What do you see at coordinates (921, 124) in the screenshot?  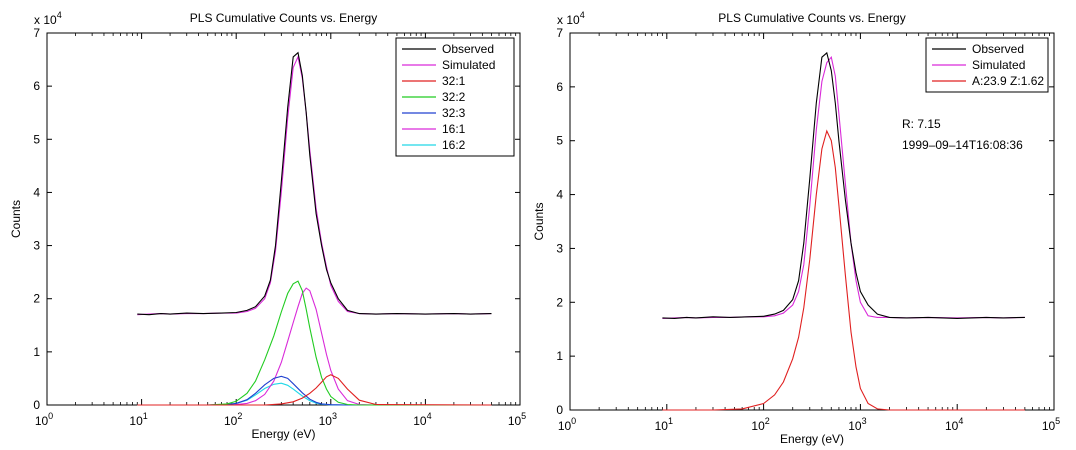 I see `annotation-text: R: 7.15` at bounding box center [921, 124].